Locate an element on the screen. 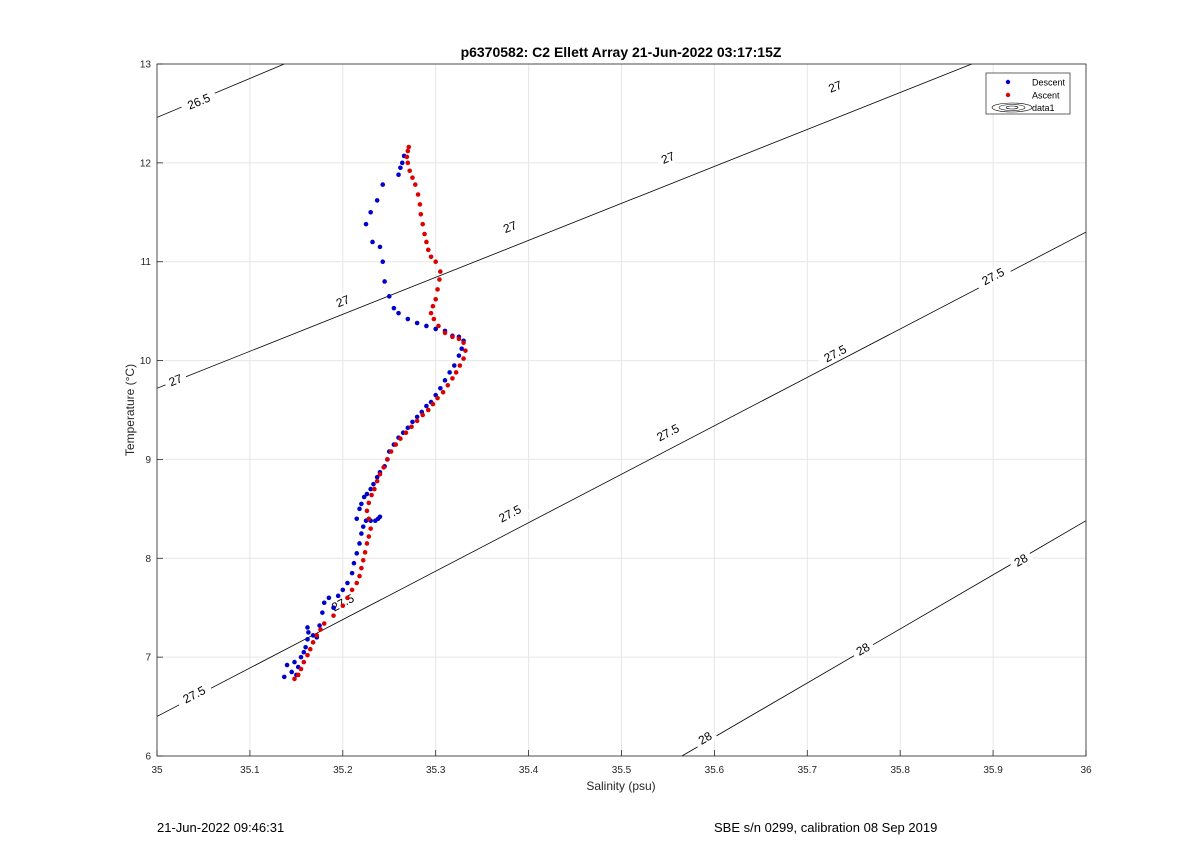 This screenshot has width=1200, height=851. y-tick-label: 7 is located at coordinates (148, 658).